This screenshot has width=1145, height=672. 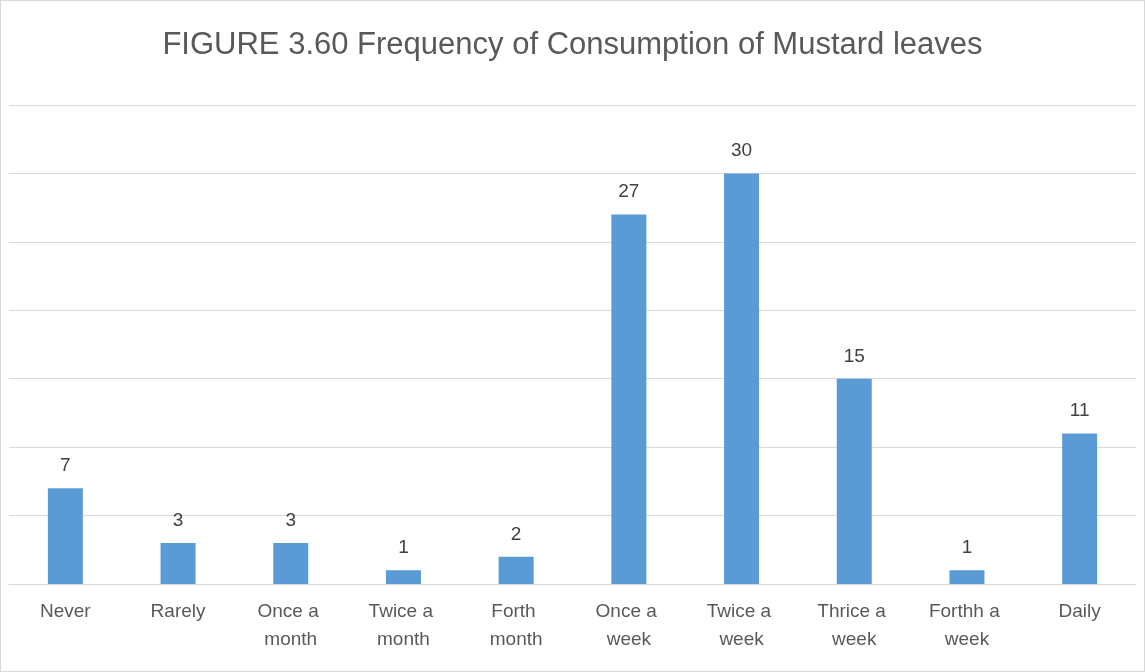 I want to click on data-label: 27, so click(x=629, y=191).